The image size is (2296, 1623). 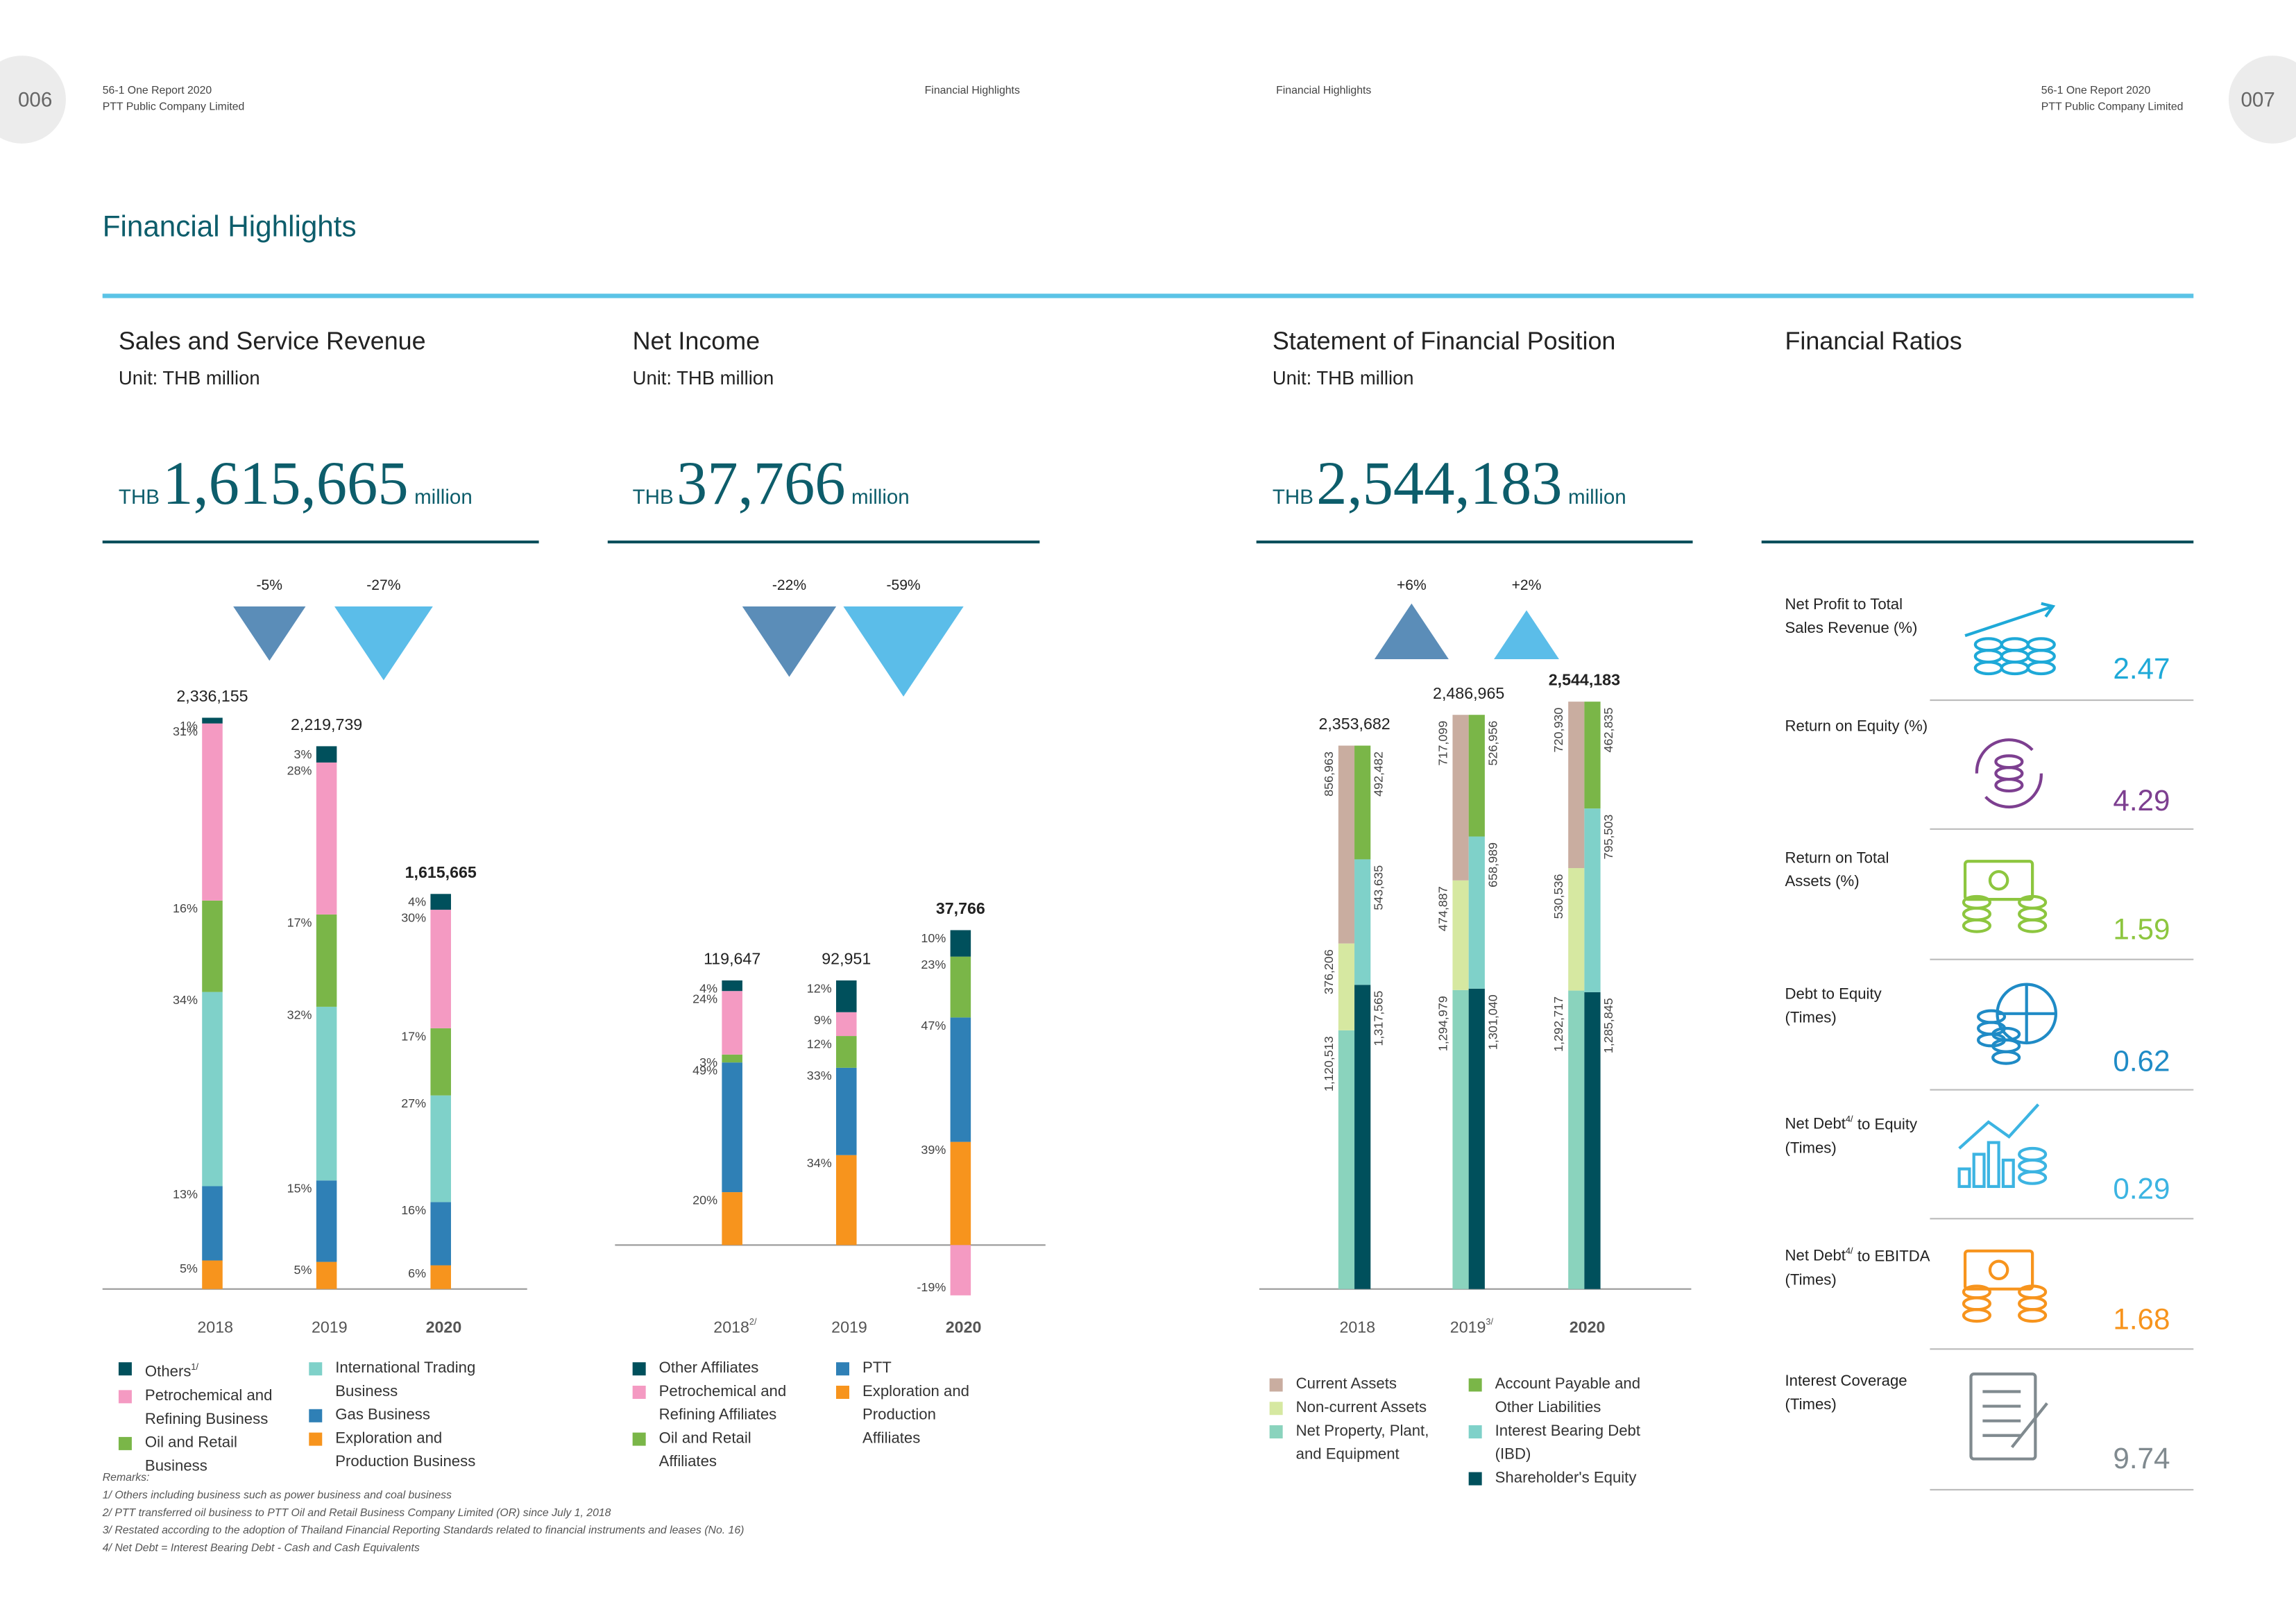 I want to click on page-title: Financial Highlights, so click(x=230, y=226).